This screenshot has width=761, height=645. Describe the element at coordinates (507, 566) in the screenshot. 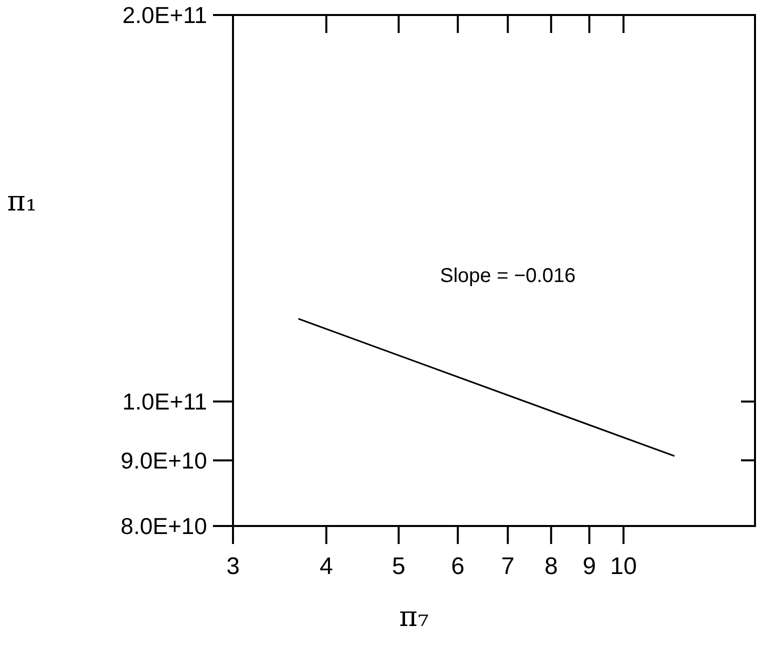

I see `x-tick-label: 7` at that location.